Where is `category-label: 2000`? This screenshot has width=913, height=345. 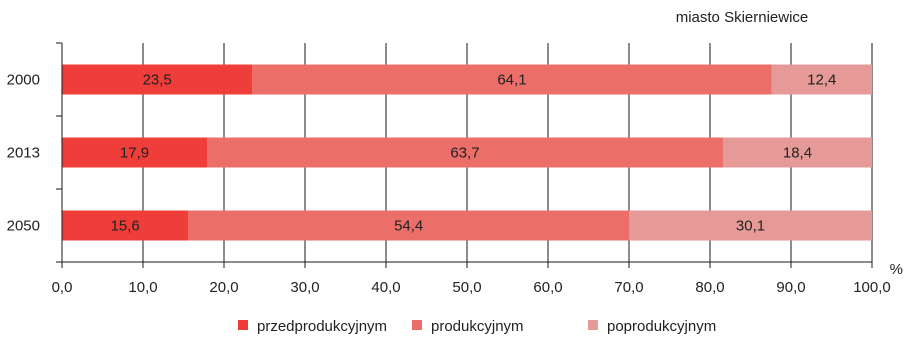
category-label: 2000 is located at coordinates (23, 80).